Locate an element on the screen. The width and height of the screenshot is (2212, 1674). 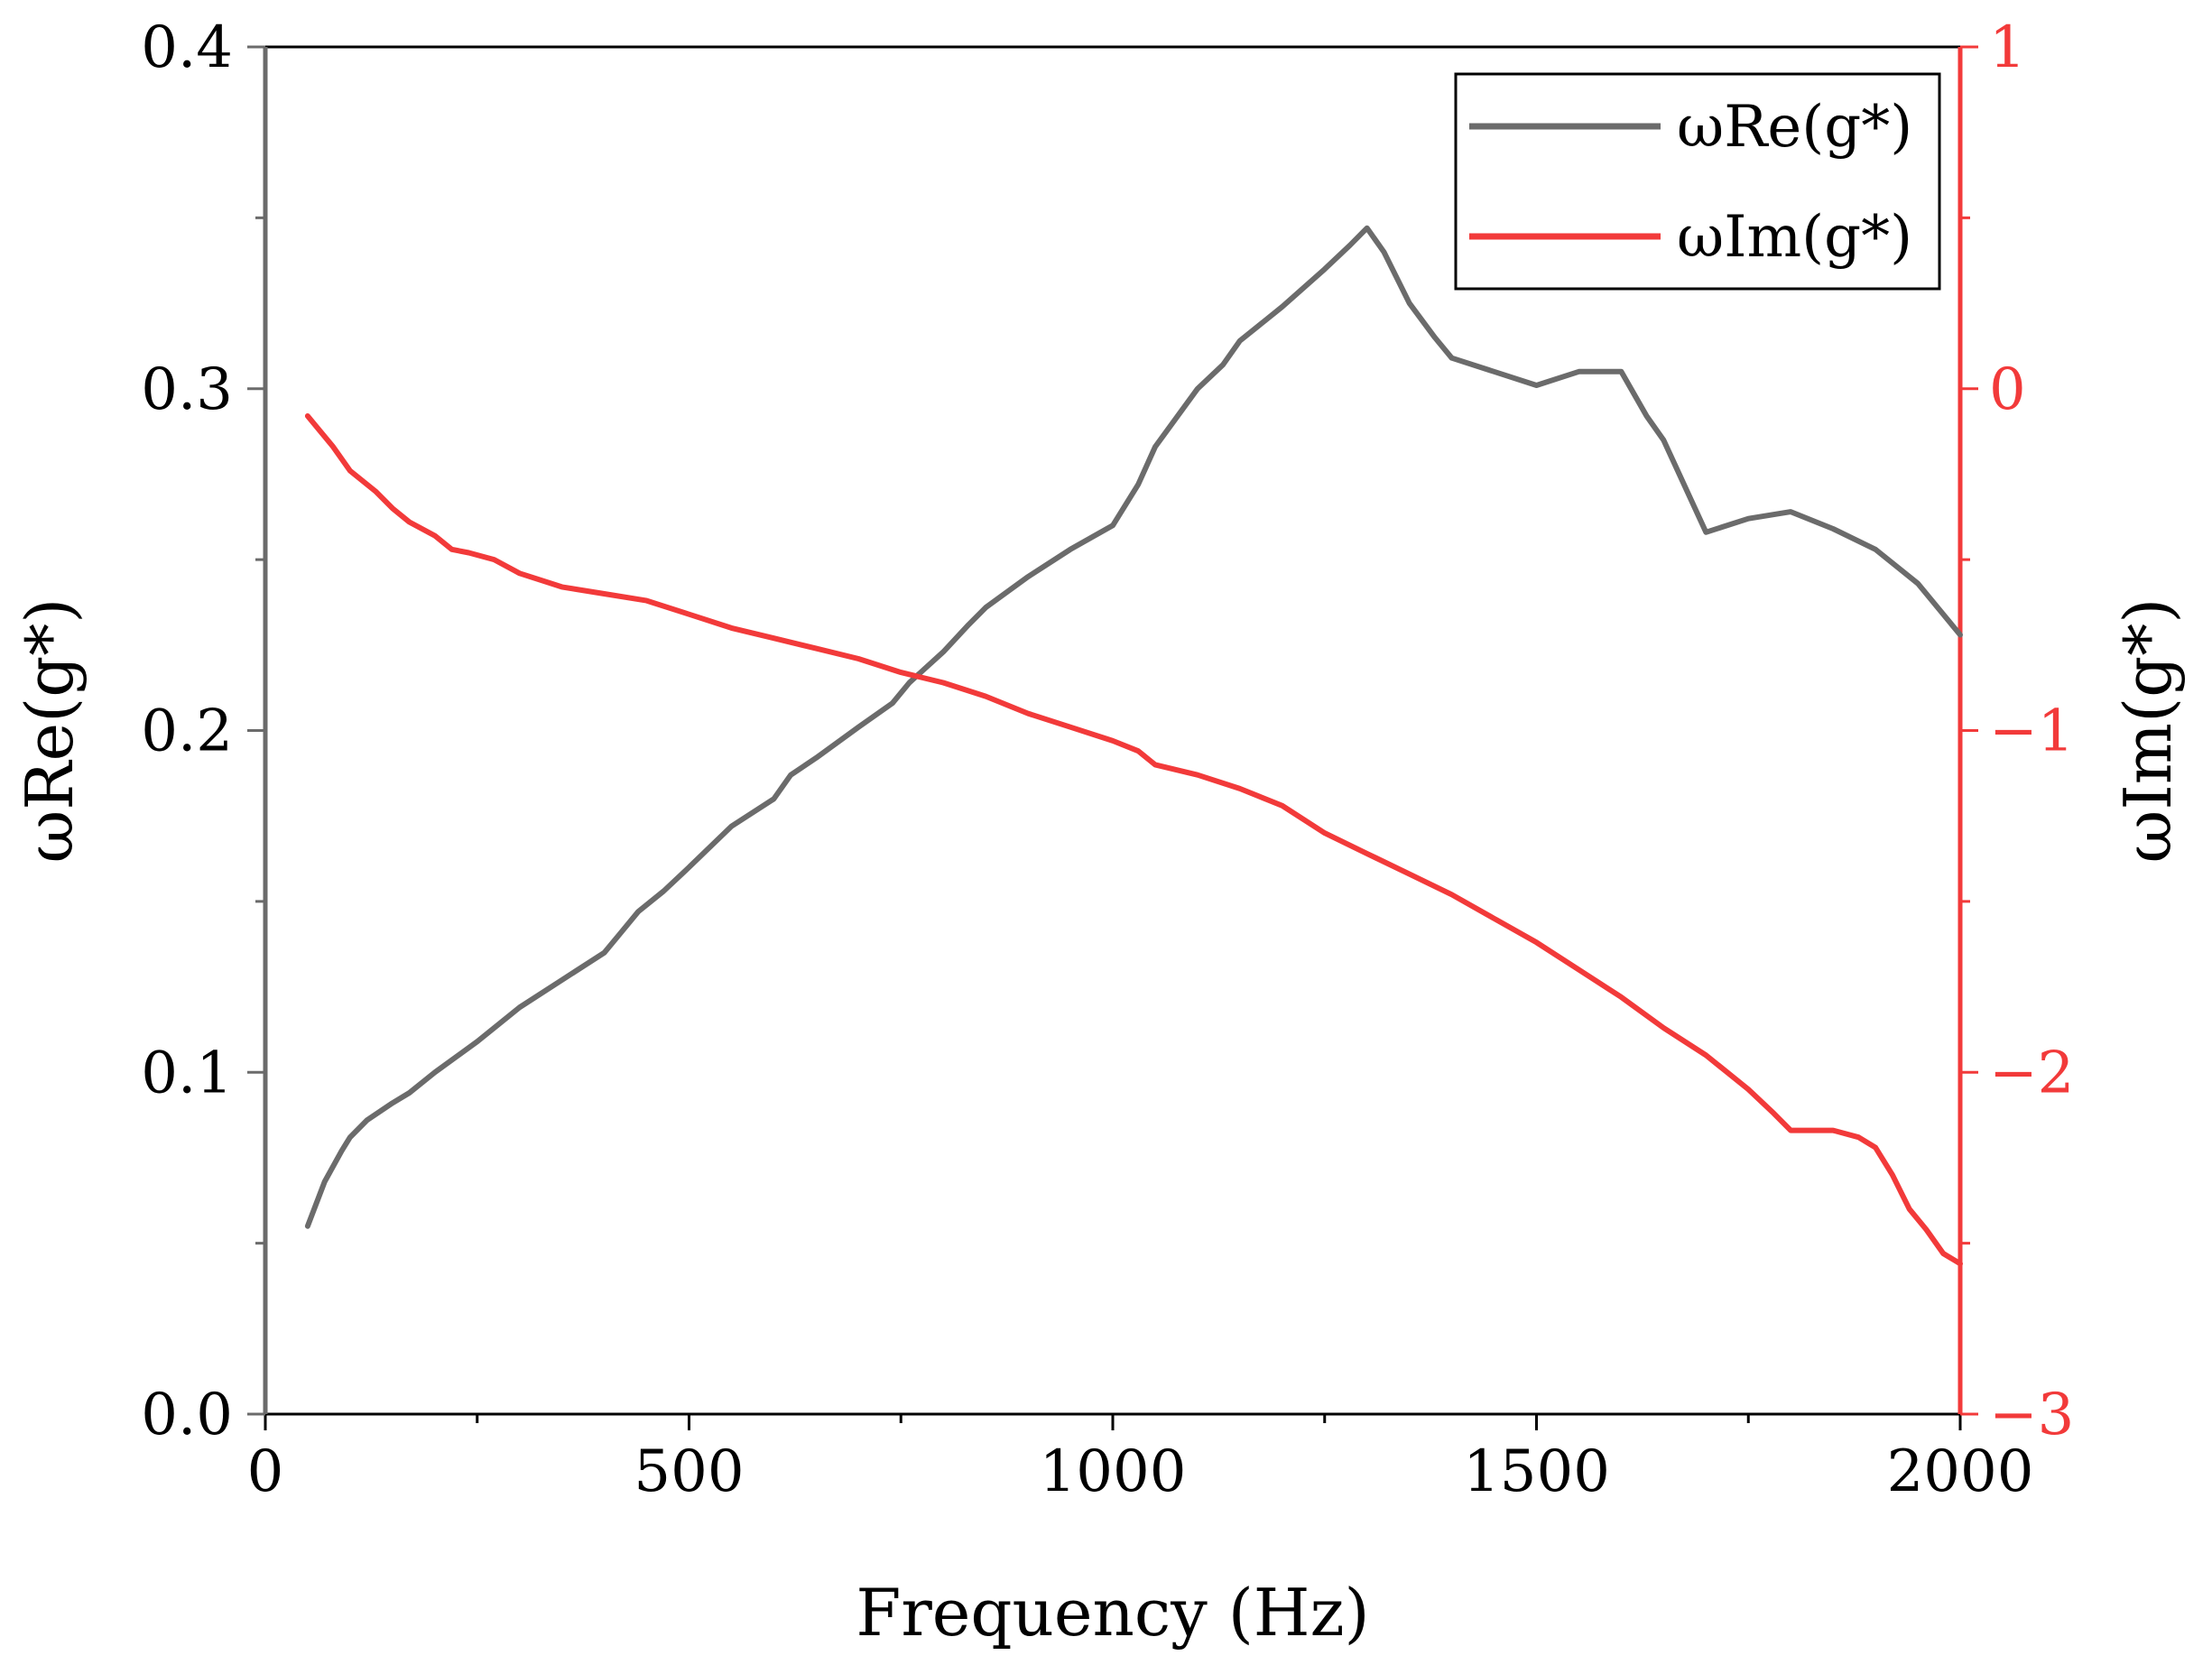
legend: ωRe(g*) ωIm(g*) is located at coordinates (1697, 181).